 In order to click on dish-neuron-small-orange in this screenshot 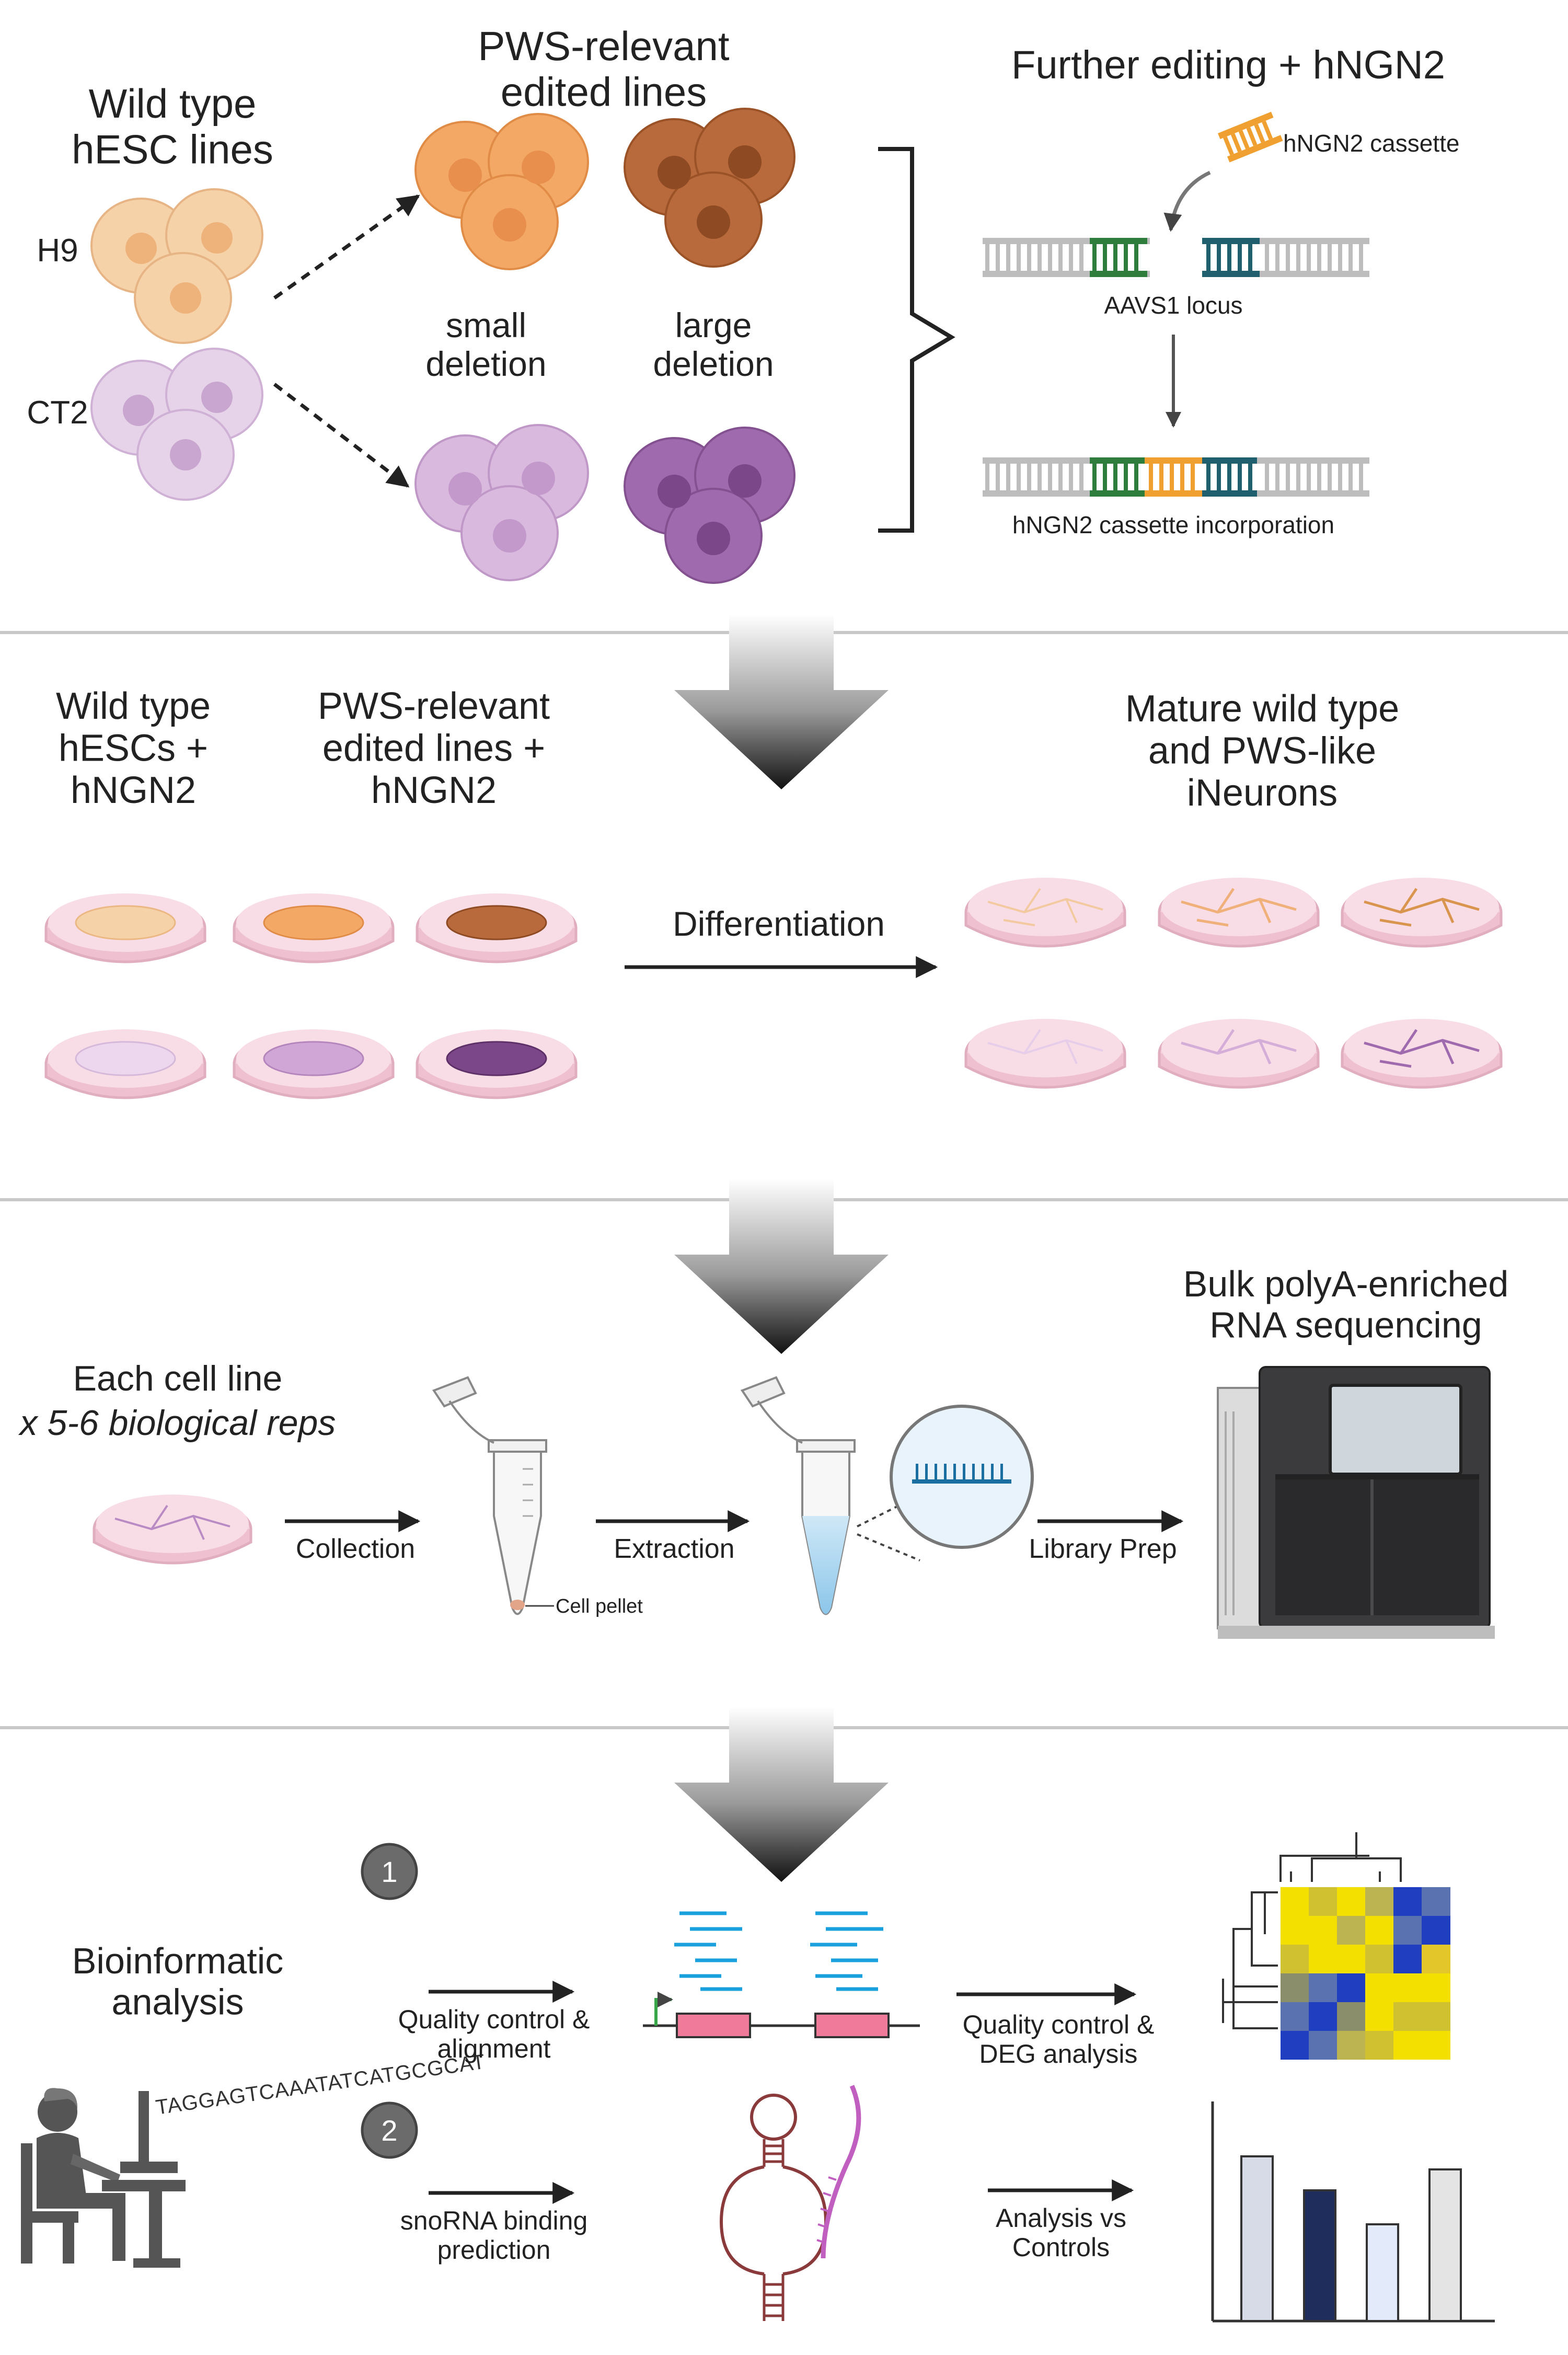, I will do `click(1239, 913)`.